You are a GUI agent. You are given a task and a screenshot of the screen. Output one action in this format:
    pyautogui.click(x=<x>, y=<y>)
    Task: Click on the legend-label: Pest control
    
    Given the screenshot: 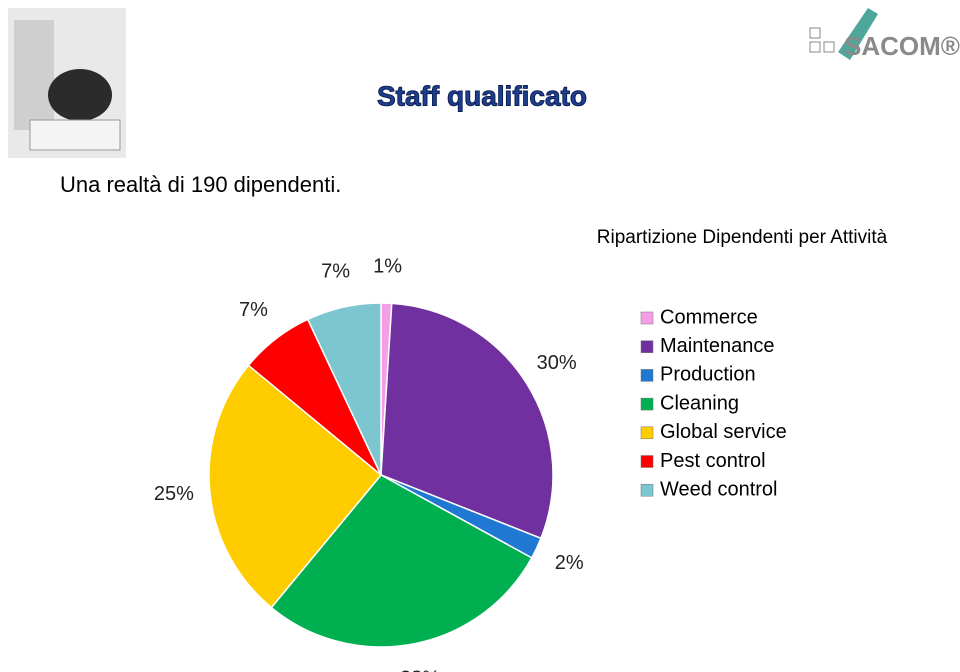 What is the action you would take?
    pyautogui.click(x=713, y=461)
    